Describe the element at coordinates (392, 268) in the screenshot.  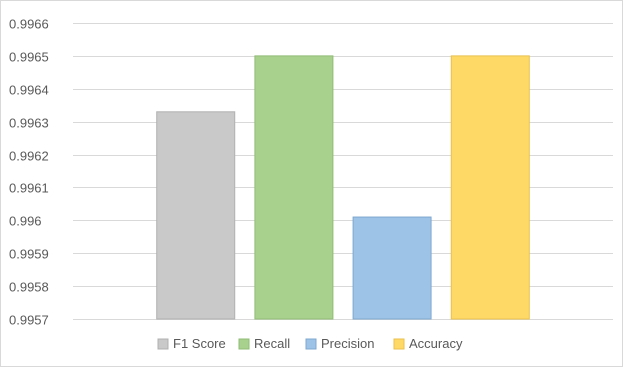
I see `bar-precision` at that location.